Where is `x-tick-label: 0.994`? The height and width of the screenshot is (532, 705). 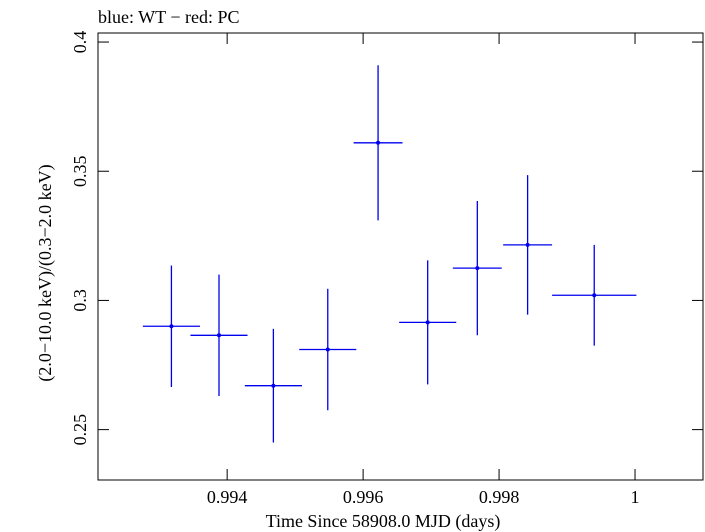 x-tick-label: 0.994 is located at coordinates (227, 497).